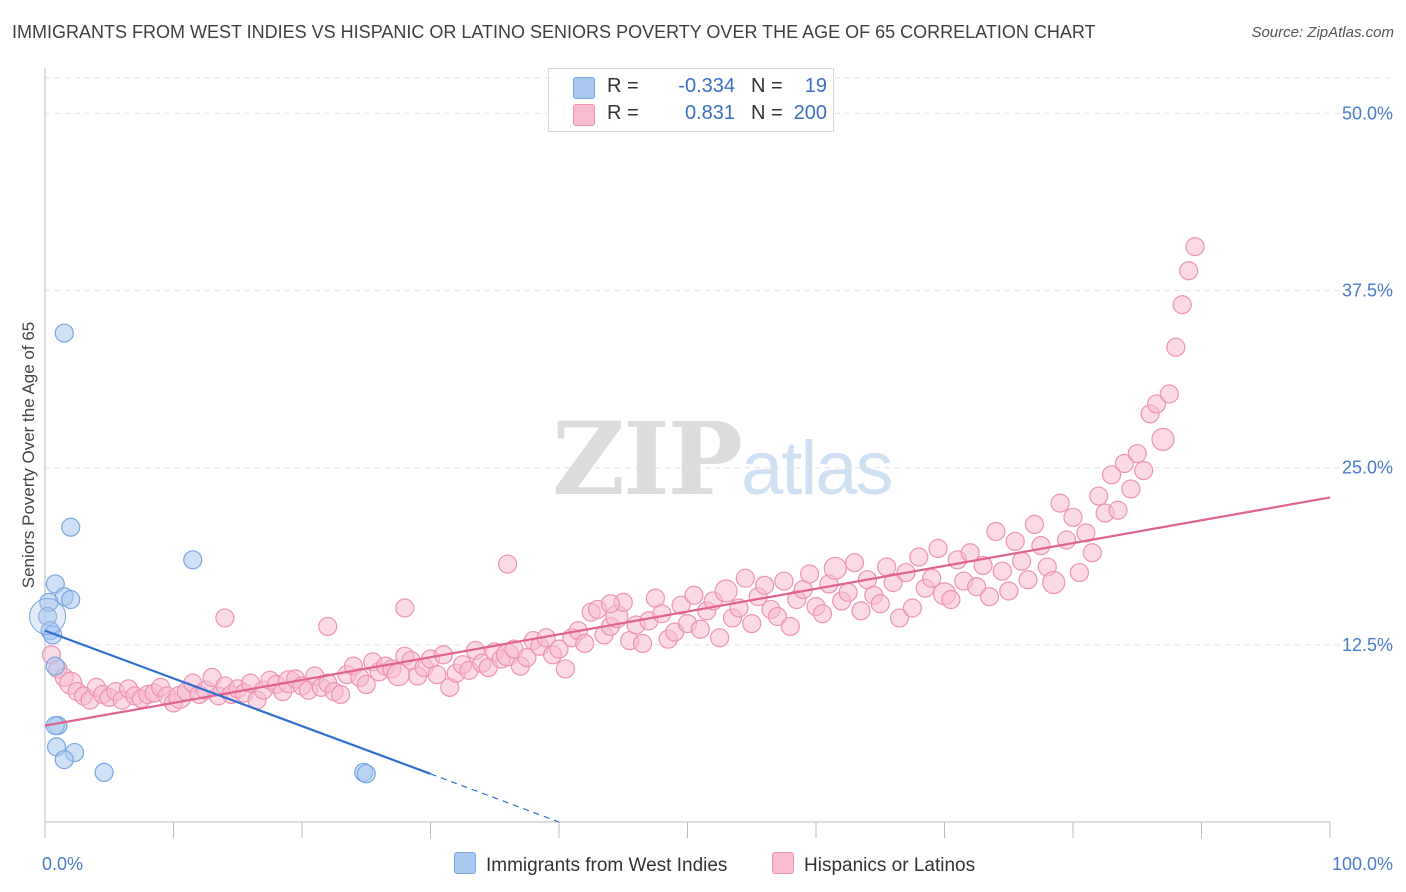 The height and width of the screenshot is (892, 1406). Describe the element at coordinates (873, 864) in the screenshot. I see `bottom-legend-hispanics: Hispanics or Latinos` at that location.